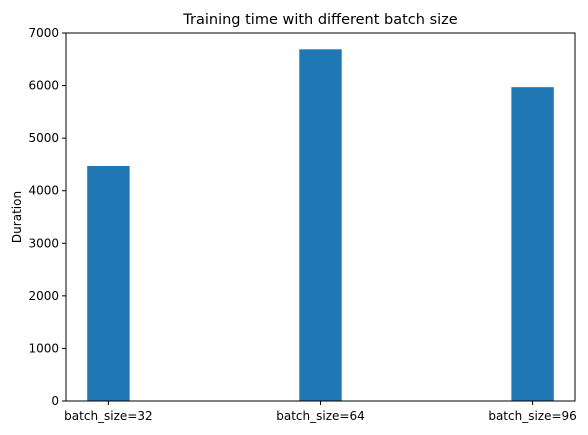  Describe the element at coordinates (532, 244) in the screenshot. I see `bar-batch_size=96` at that location.